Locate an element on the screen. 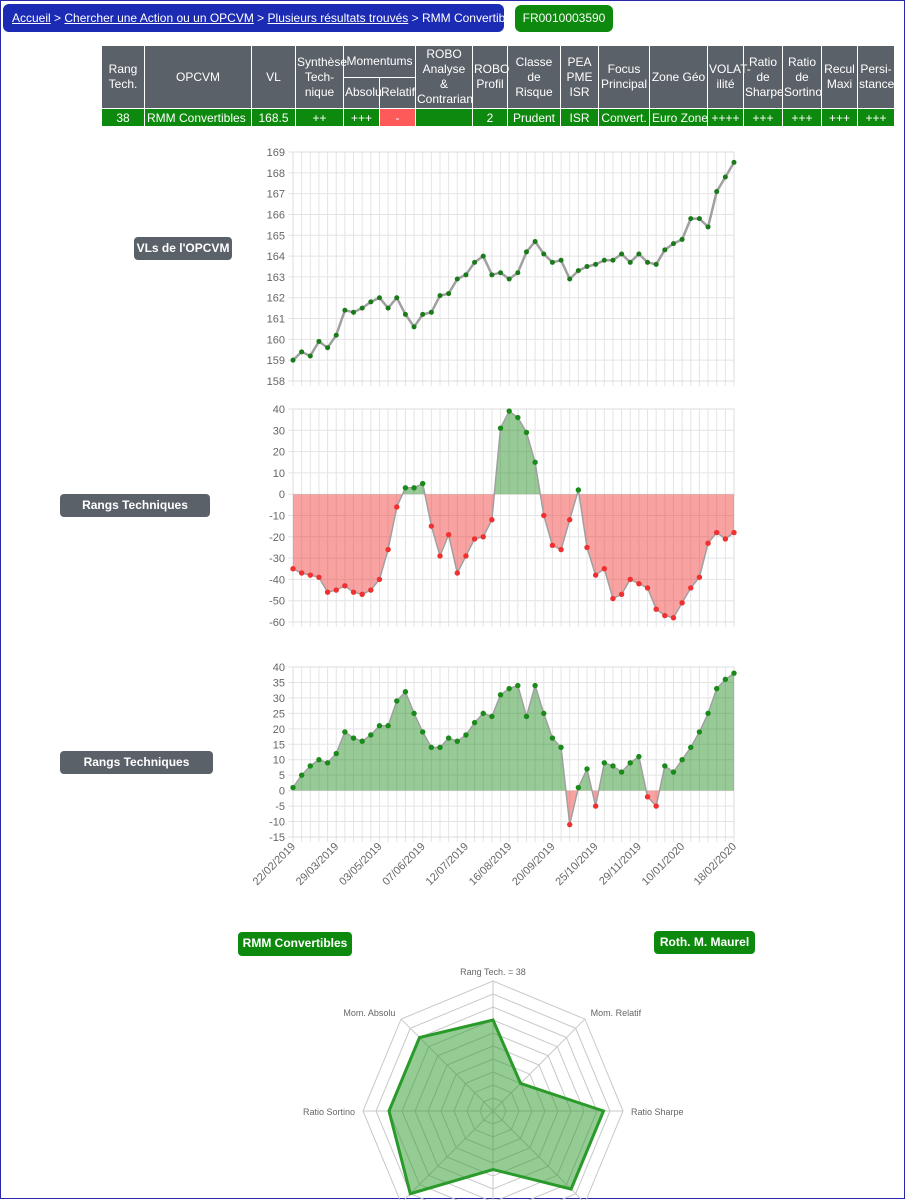 This screenshot has height=1200, width=905. y-tick-label: -60 is located at coordinates (277, 623).